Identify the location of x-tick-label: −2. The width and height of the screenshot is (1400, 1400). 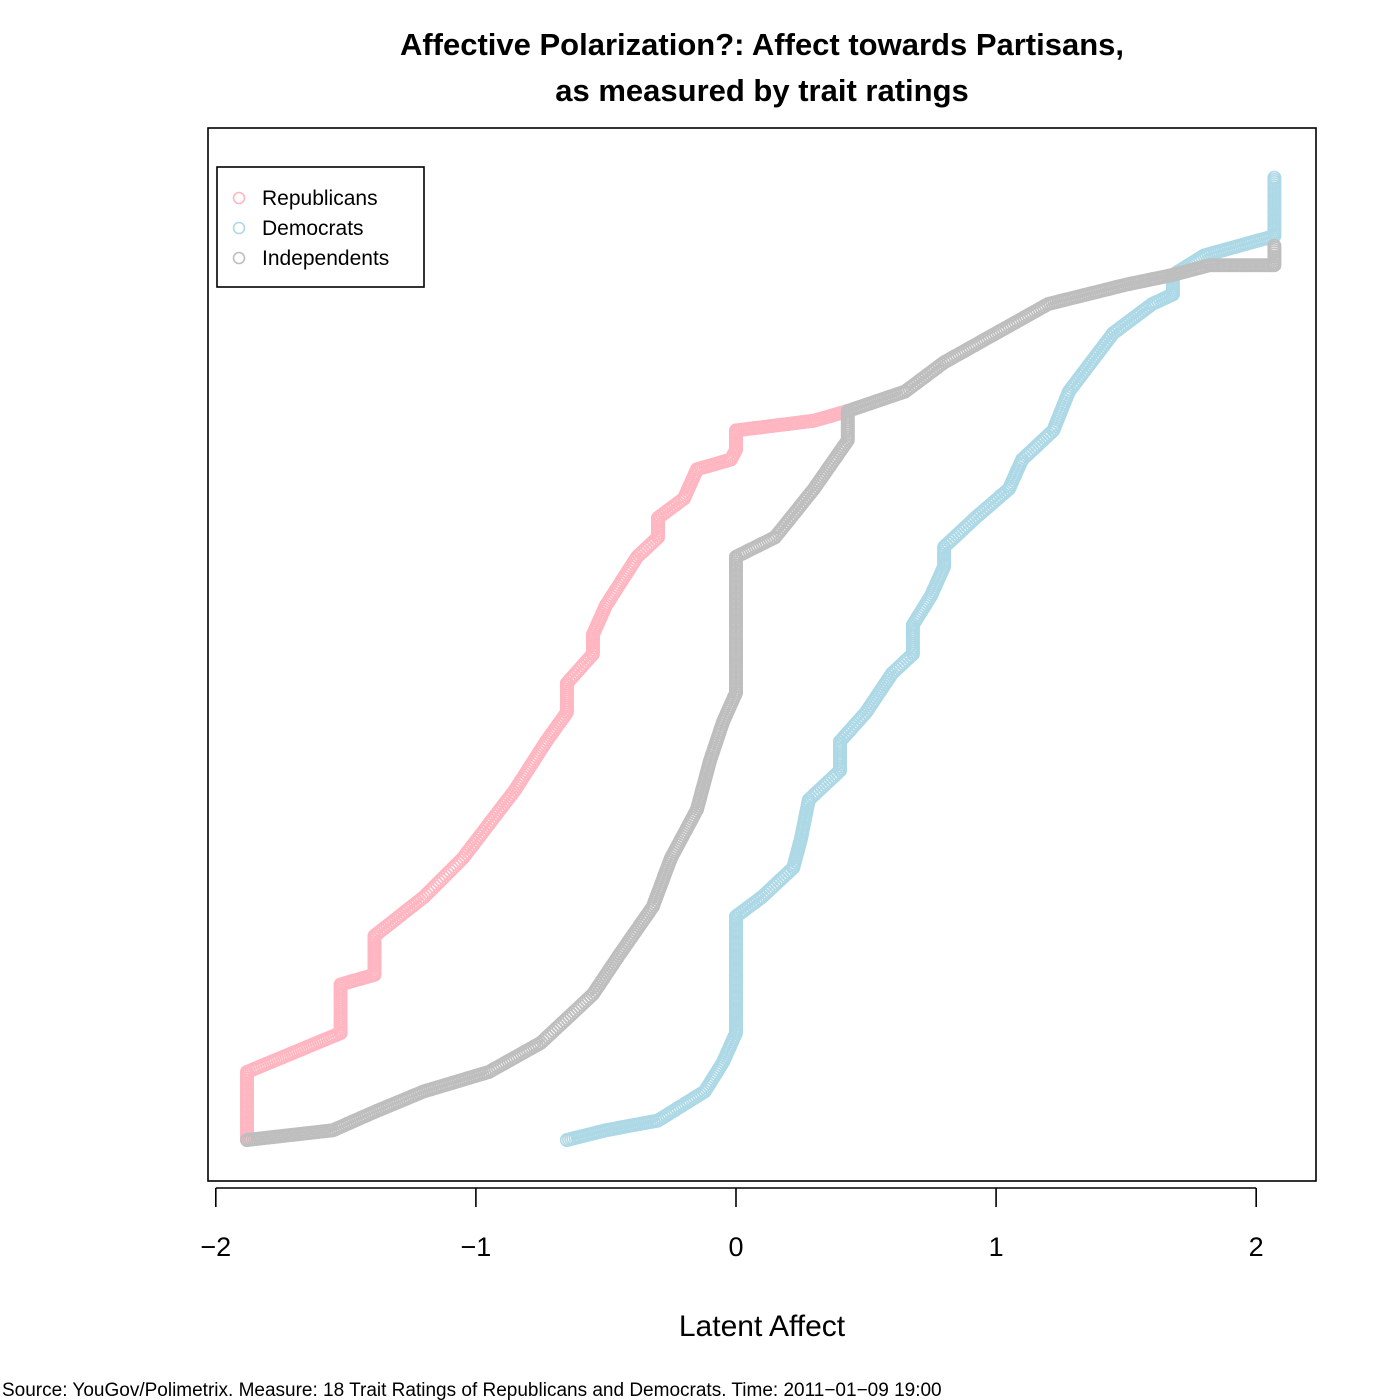
(215, 1247).